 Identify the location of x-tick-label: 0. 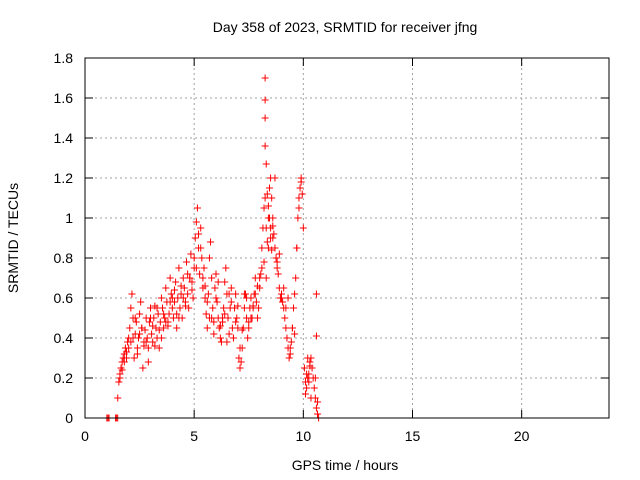
(85, 436).